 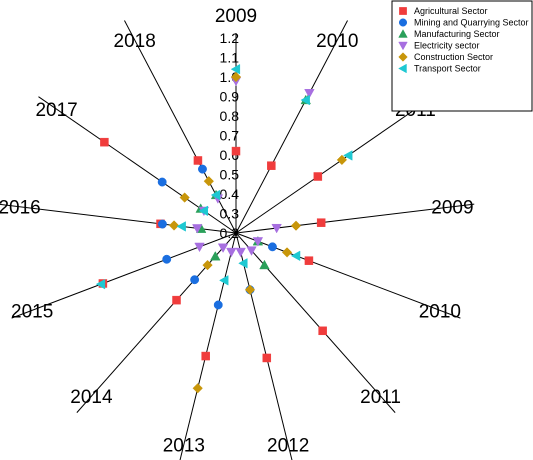 I want to click on radial-tick-label: 0.3, so click(x=230, y=214).